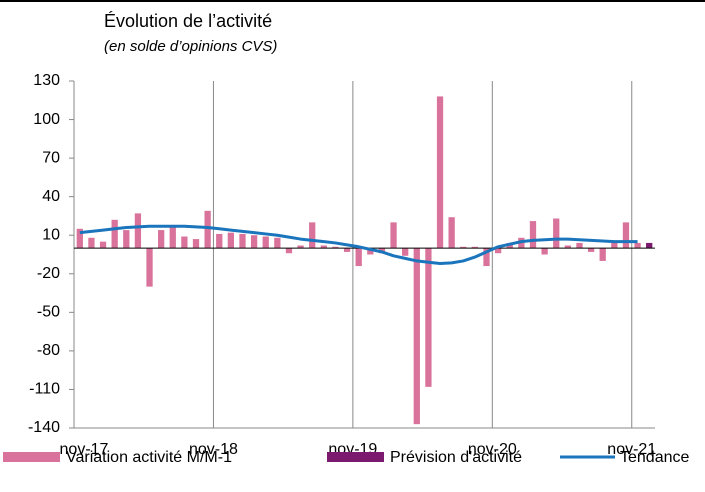 The image size is (705, 492). I want to click on x-tick-label: nov-21, so click(631, 449).